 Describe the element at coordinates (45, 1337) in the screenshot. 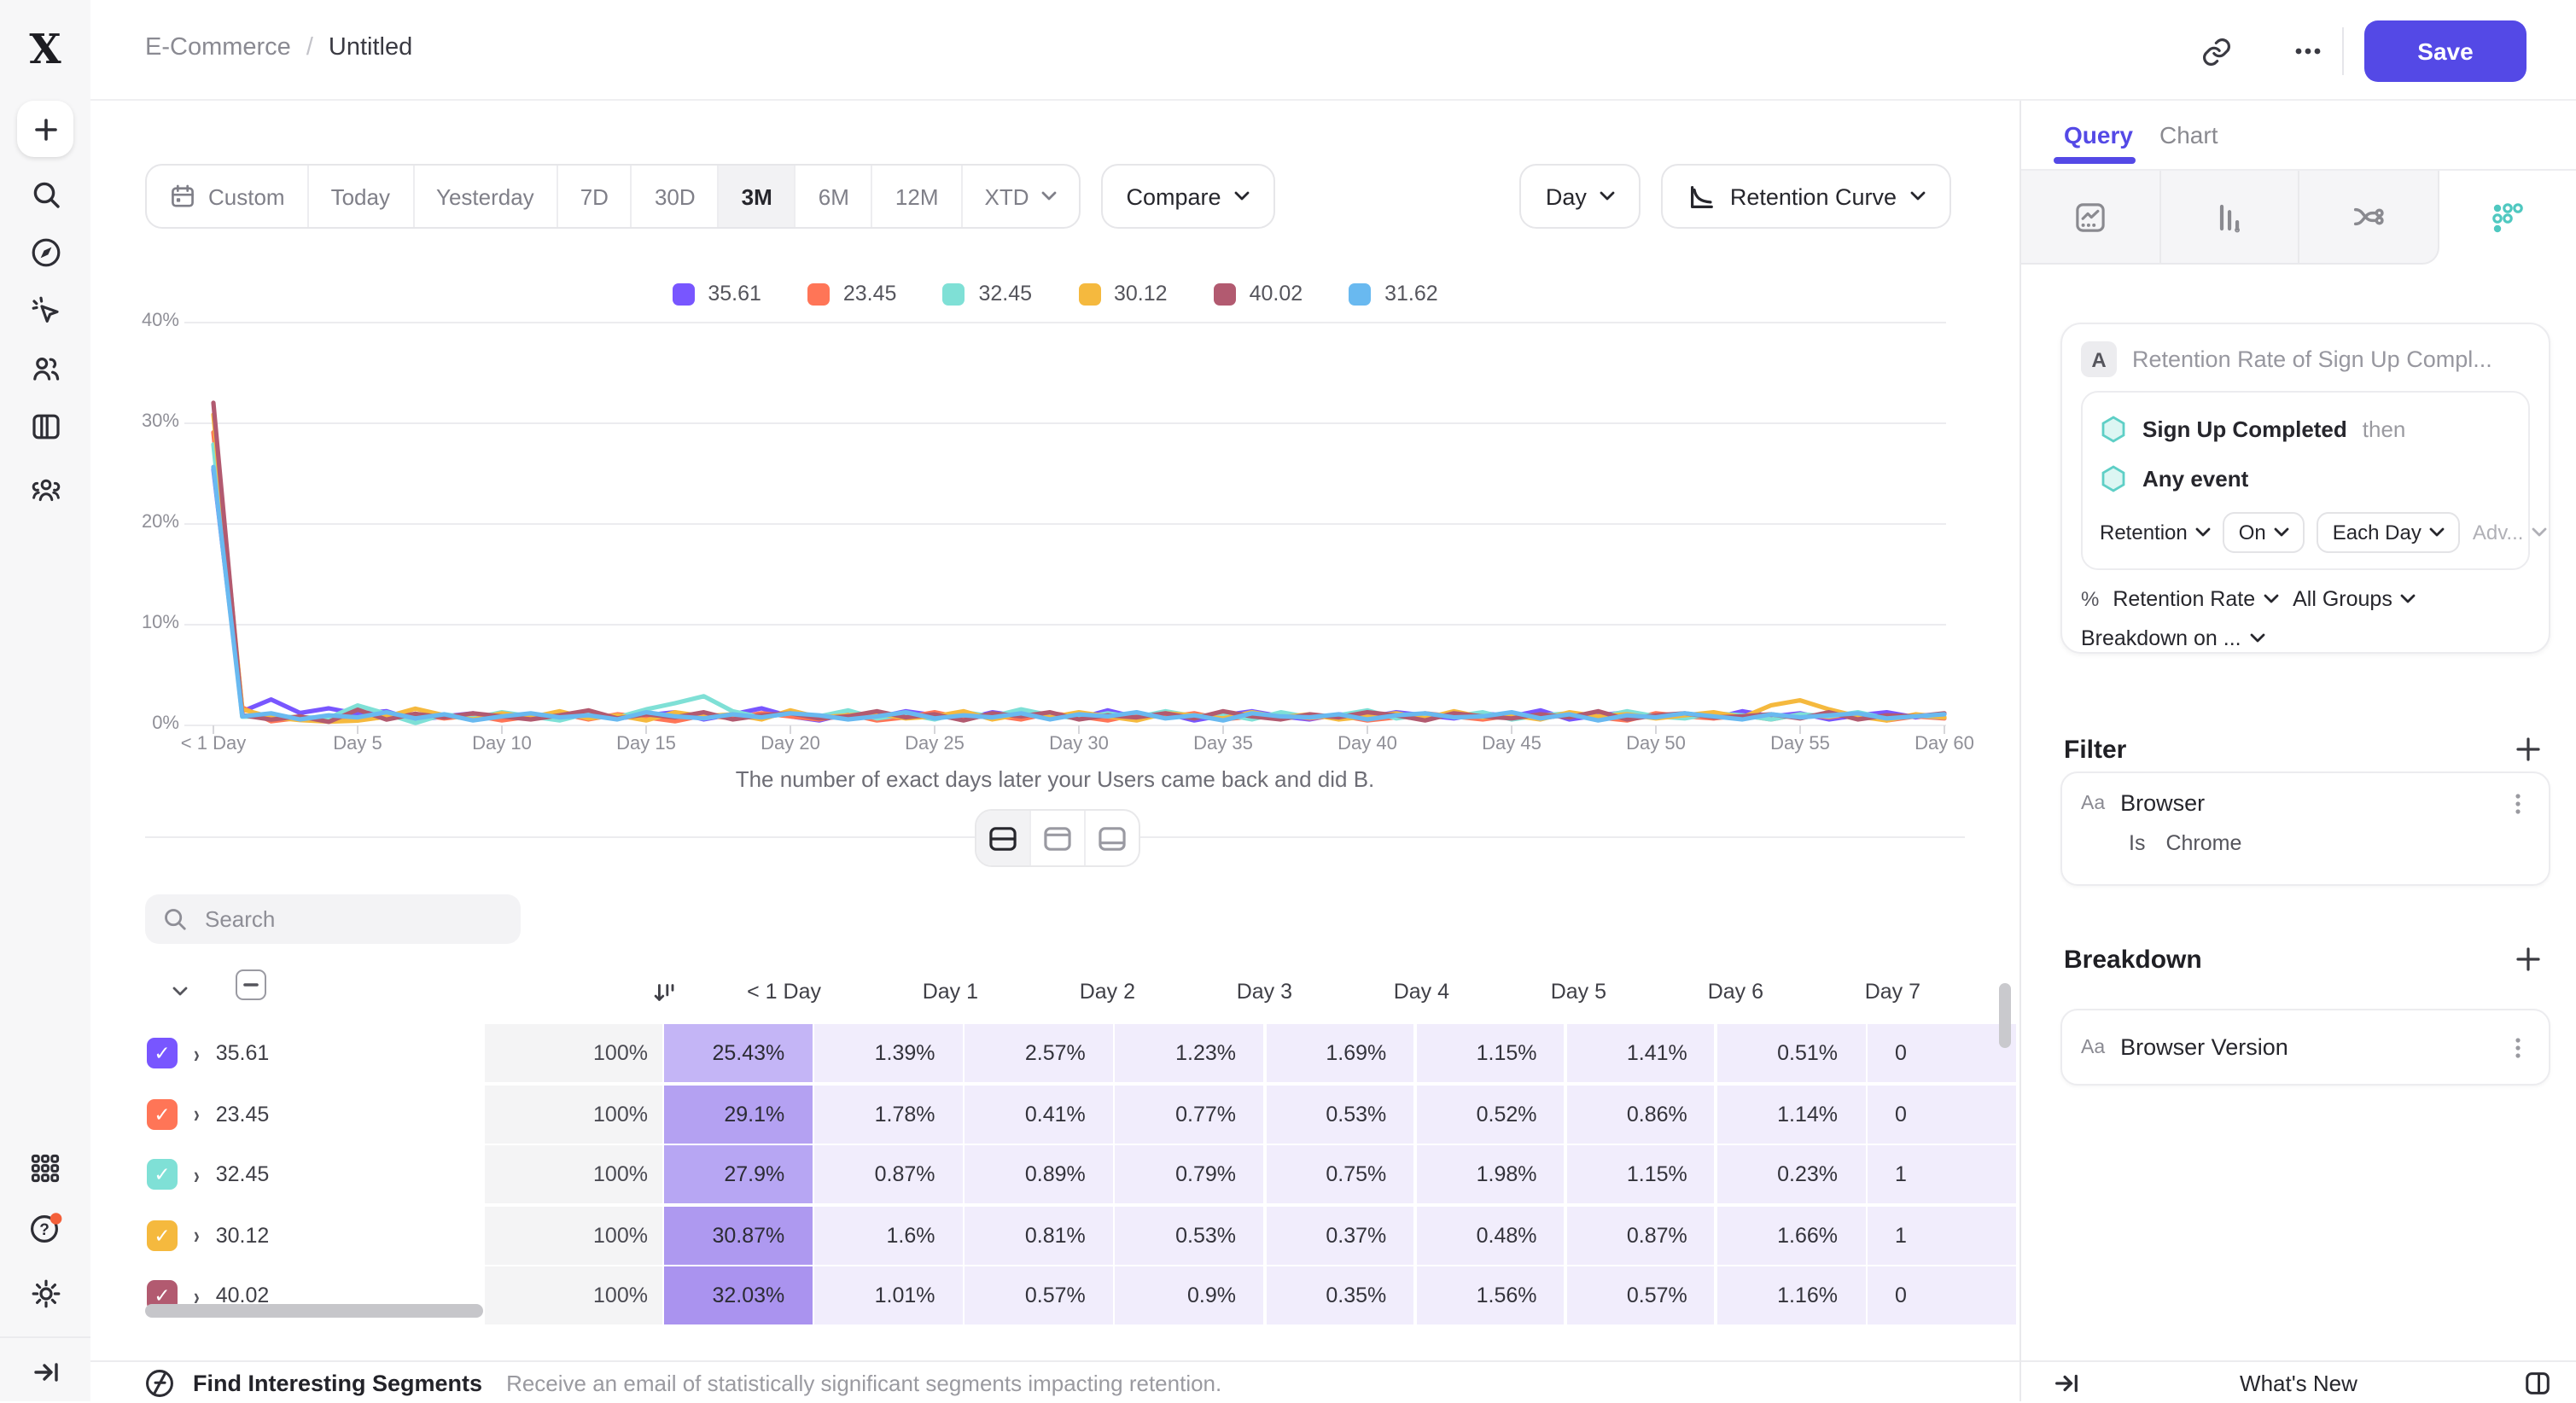

I see `sidebar-divider` at that location.